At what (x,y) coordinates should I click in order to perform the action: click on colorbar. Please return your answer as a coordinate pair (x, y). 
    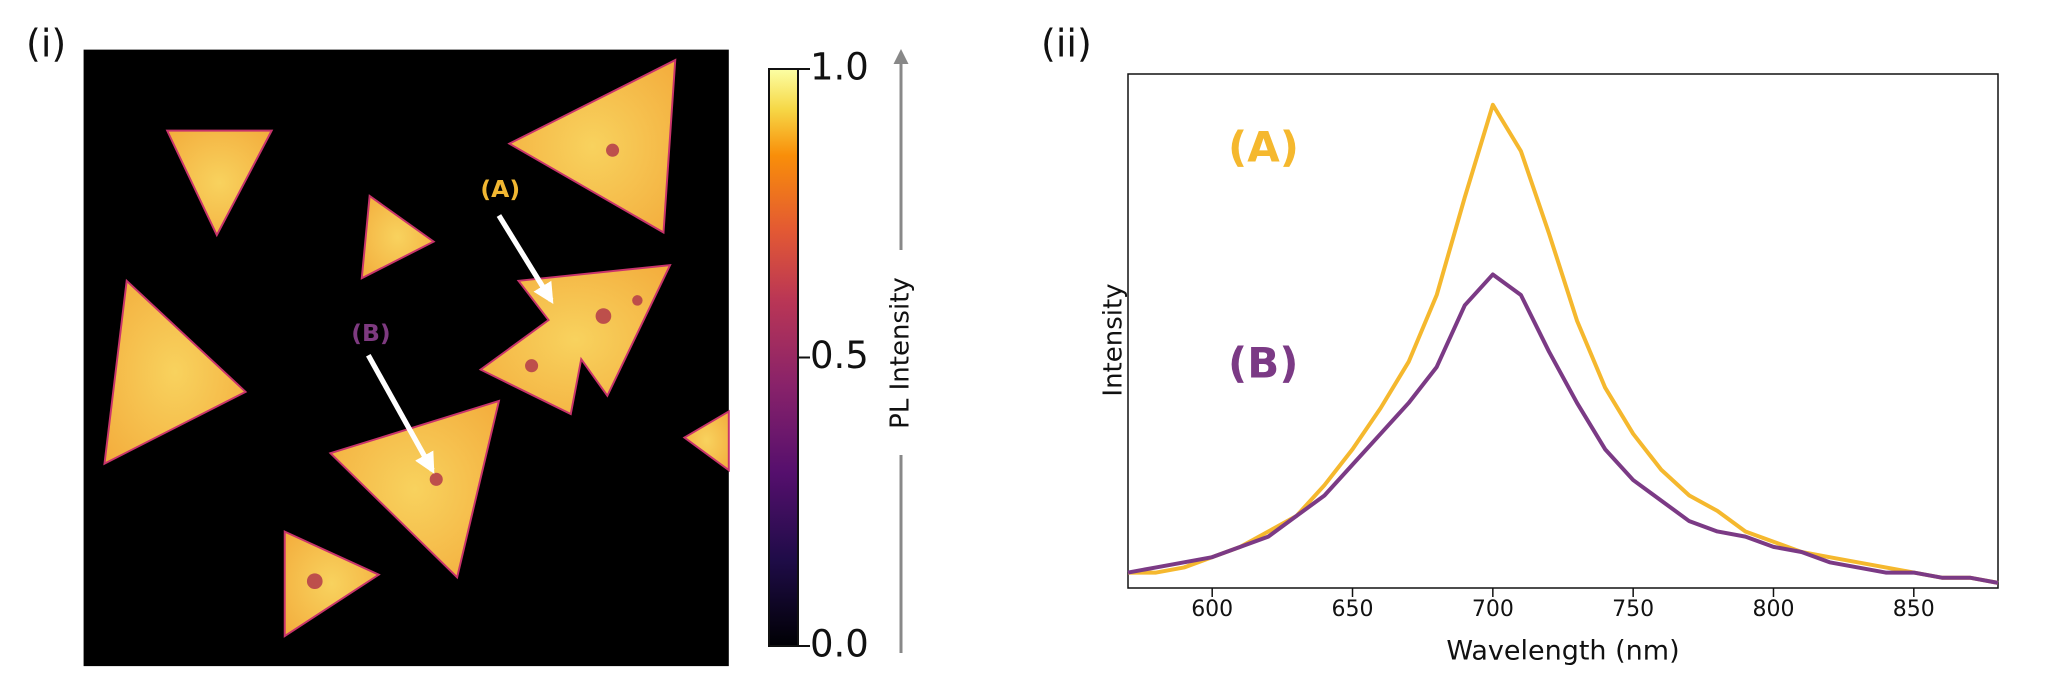
    Looking at the image, I should click on (783, 357).